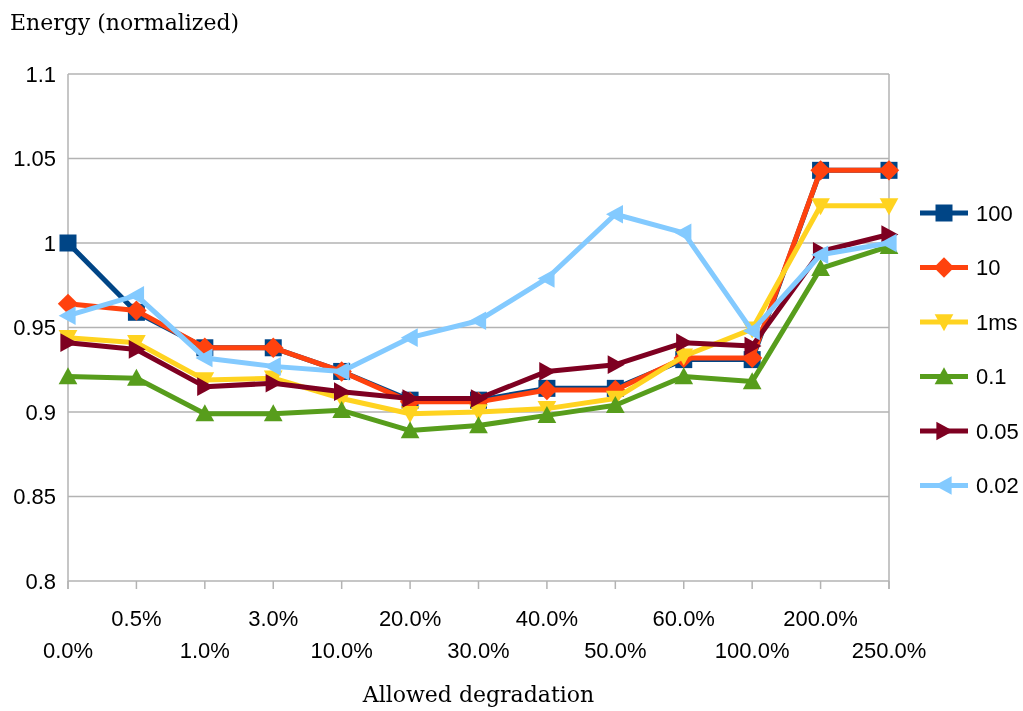 This screenshot has width=1023, height=711. Describe the element at coordinates (40, 581) in the screenshot. I see `y-tick-label: 0.8` at that location.